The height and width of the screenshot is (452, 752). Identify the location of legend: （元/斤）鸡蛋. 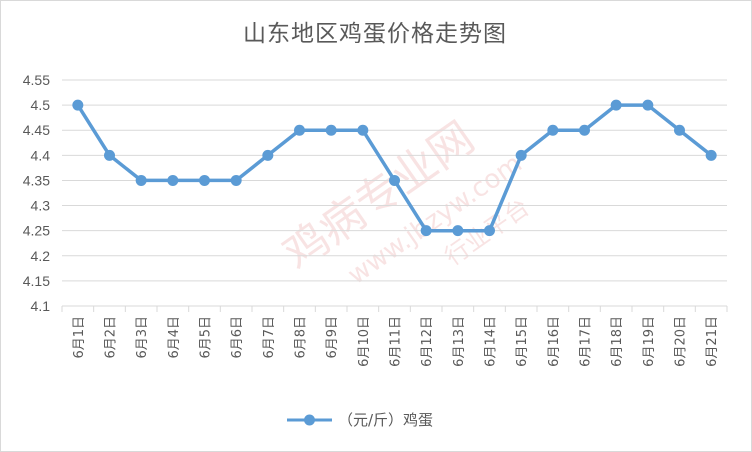
(360, 420).